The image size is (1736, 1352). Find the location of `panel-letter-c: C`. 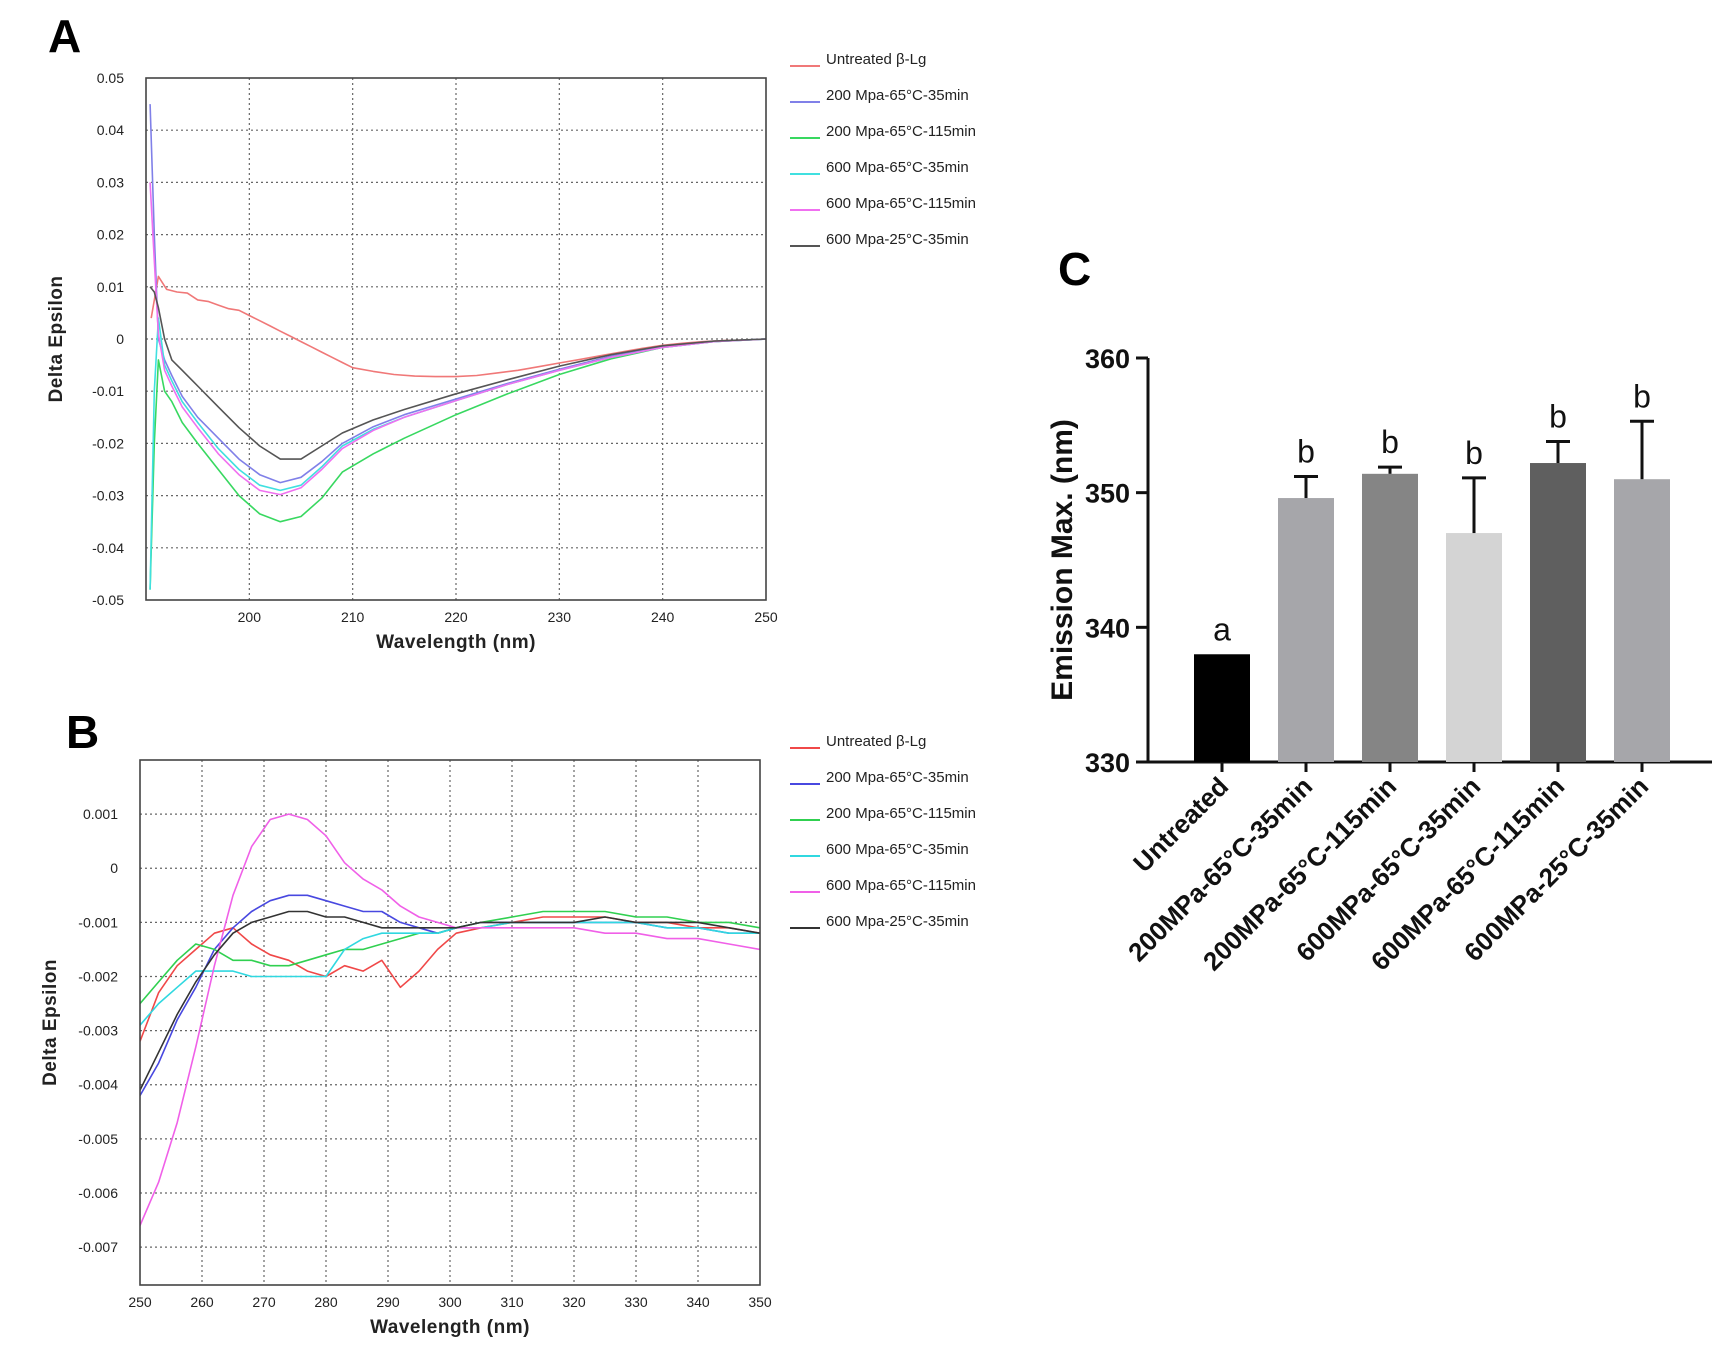

panel-letter-c: C is located at coordinates (1074, 269).